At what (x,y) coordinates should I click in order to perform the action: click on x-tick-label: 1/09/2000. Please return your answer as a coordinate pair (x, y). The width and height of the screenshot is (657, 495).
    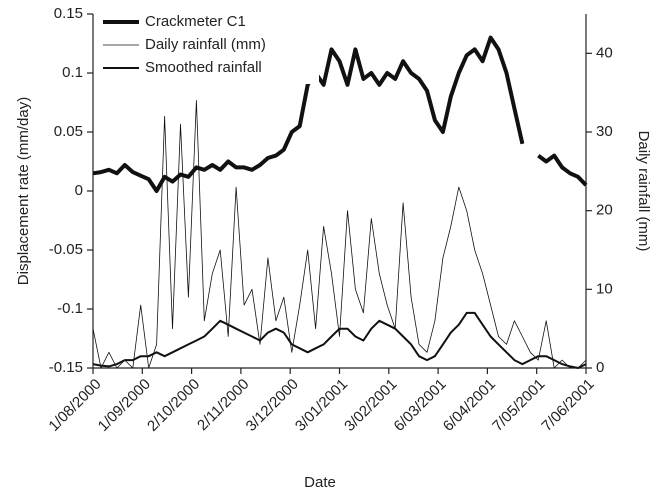
    Looking at the image, I should click on (124, 405).